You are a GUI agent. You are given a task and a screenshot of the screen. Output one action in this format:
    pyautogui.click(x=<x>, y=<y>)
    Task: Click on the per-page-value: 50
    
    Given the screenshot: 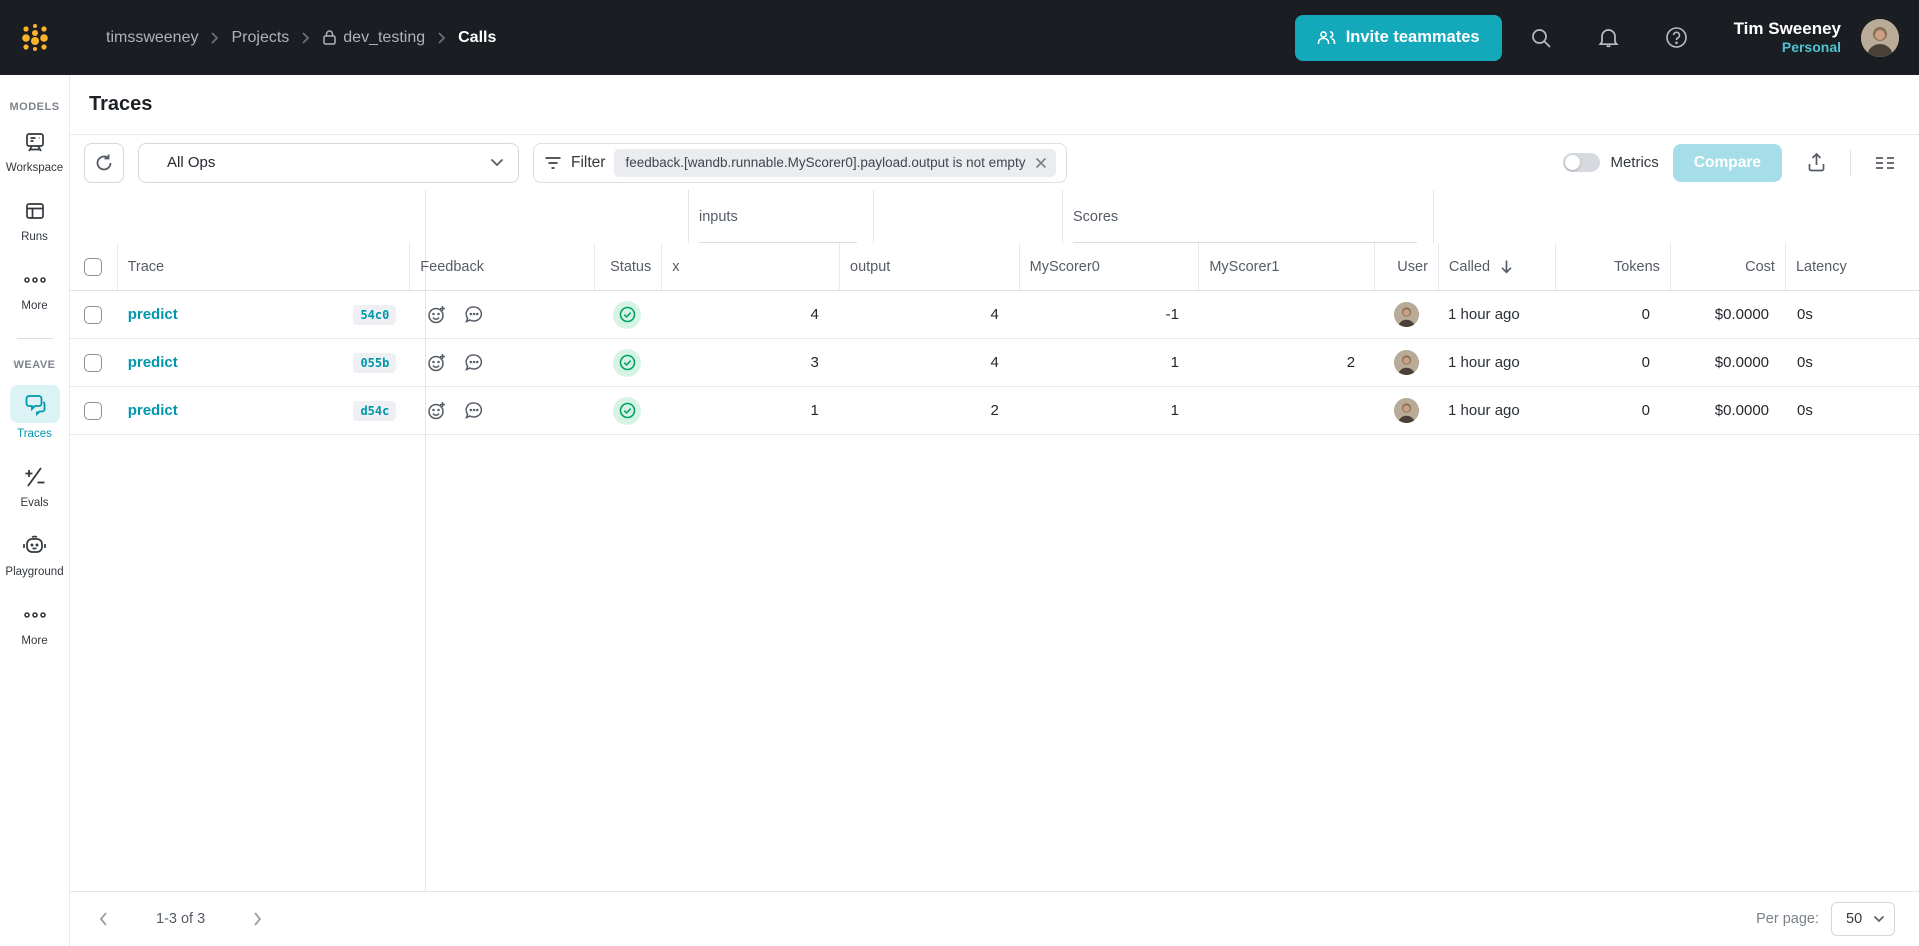 What is the action you would take?
    pyautogui.click(x=1854, y=919)
    